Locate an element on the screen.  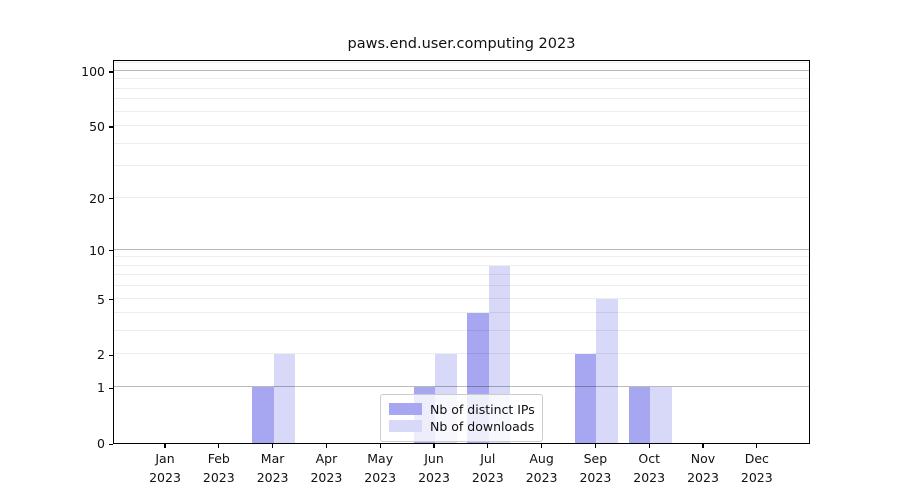
legend-row-distinct-ips: Nb of distinct IPs is located at coordinates (462, 409).